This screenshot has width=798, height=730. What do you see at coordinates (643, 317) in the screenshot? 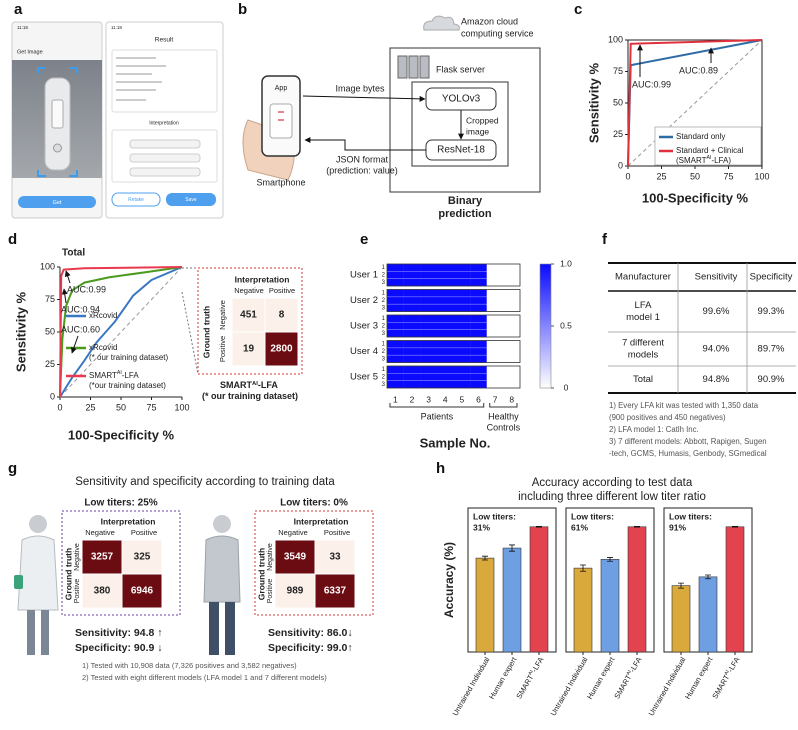
I see `table-cell: model 1` at bounding box center [643, 317].